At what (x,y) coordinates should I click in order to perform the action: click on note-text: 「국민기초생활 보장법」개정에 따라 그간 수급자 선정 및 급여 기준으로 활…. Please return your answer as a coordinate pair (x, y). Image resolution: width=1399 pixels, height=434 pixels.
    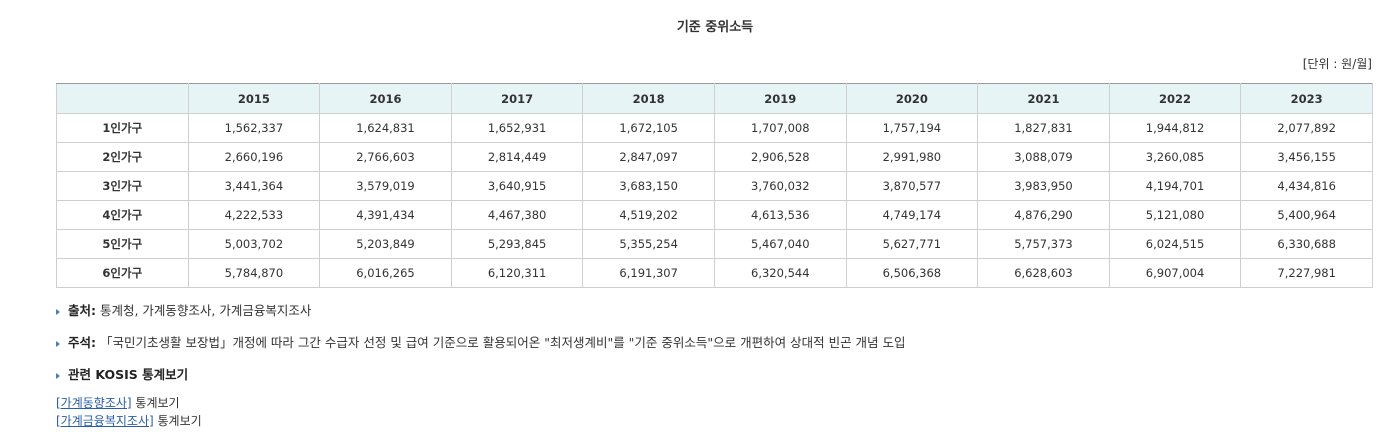
    Looking at the image, I should click on (501, 342).